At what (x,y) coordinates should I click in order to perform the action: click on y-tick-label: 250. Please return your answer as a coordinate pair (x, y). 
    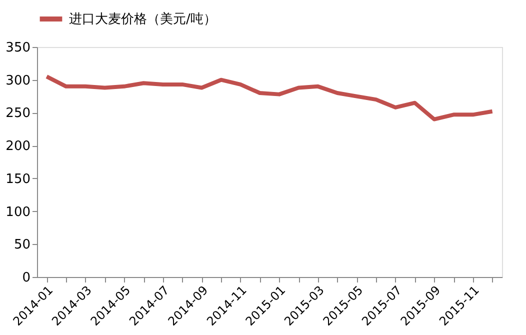
    Looking at the image, I should click on (18, 114).